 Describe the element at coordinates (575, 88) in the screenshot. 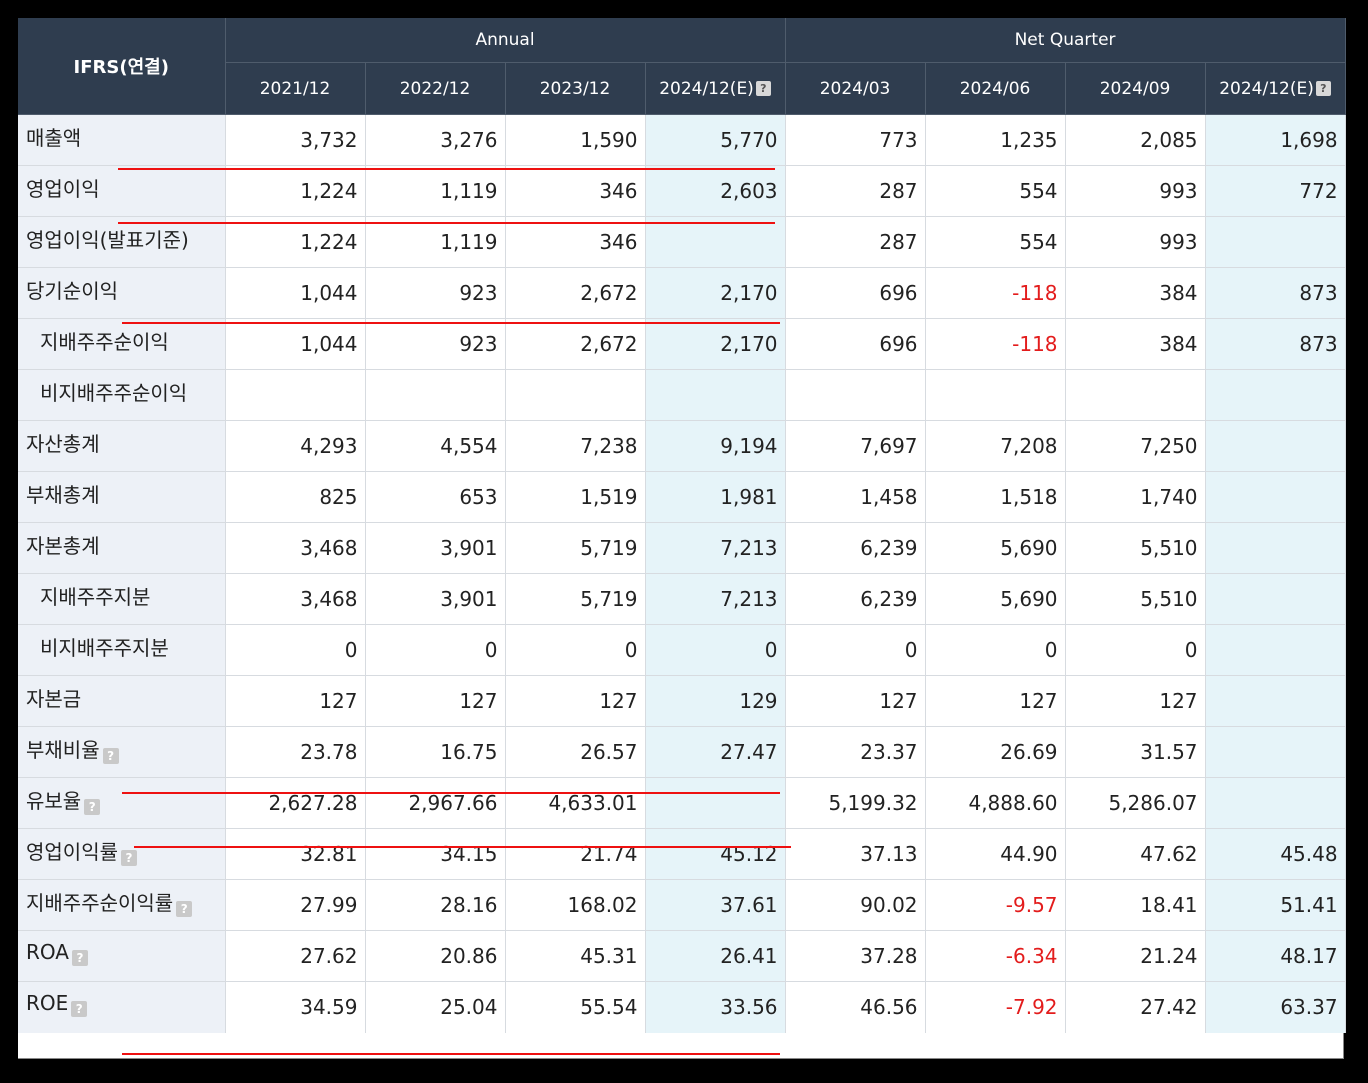

I see `period-header: 2023/12` at that location.